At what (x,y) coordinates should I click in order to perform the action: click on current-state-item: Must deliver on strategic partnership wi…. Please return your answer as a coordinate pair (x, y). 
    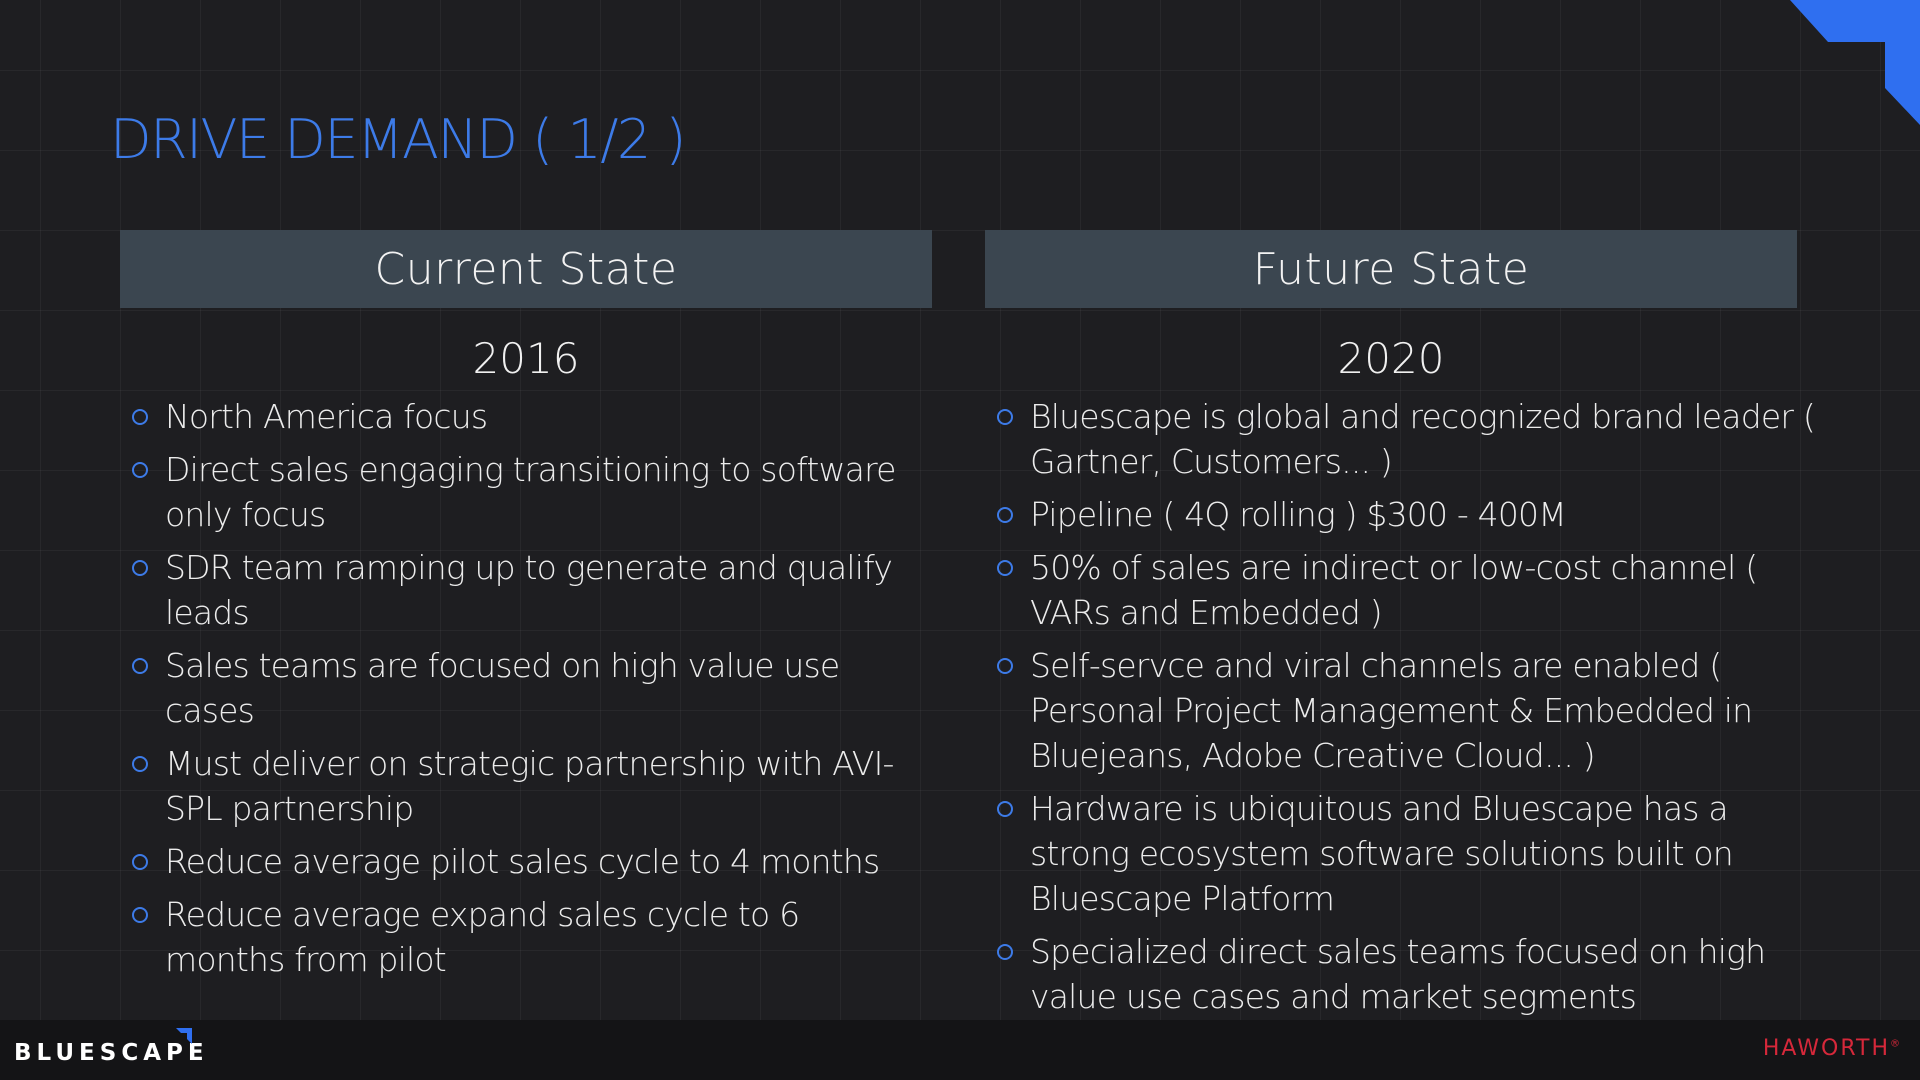
    Looking at the image, I should click on (512, 786).